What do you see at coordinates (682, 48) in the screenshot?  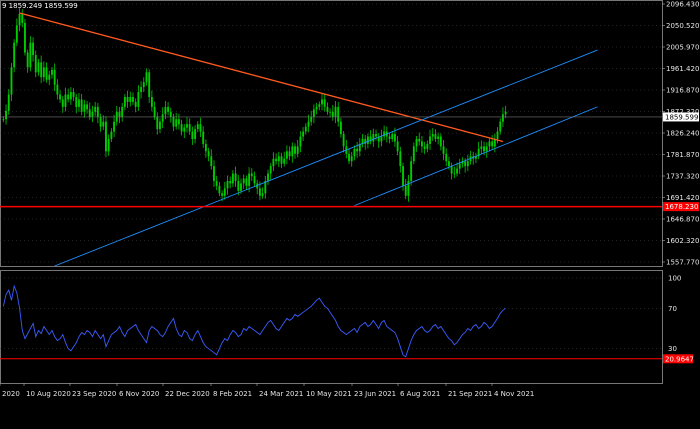 I see `price-tick-label: 2005.970` at bounding box center [682, 48].